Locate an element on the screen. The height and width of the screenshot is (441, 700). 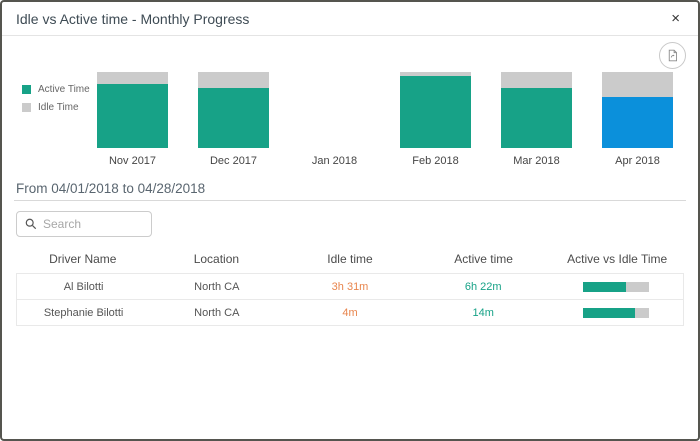
bar-category-label: Nov 2017 is located at coordinates (132, 161).